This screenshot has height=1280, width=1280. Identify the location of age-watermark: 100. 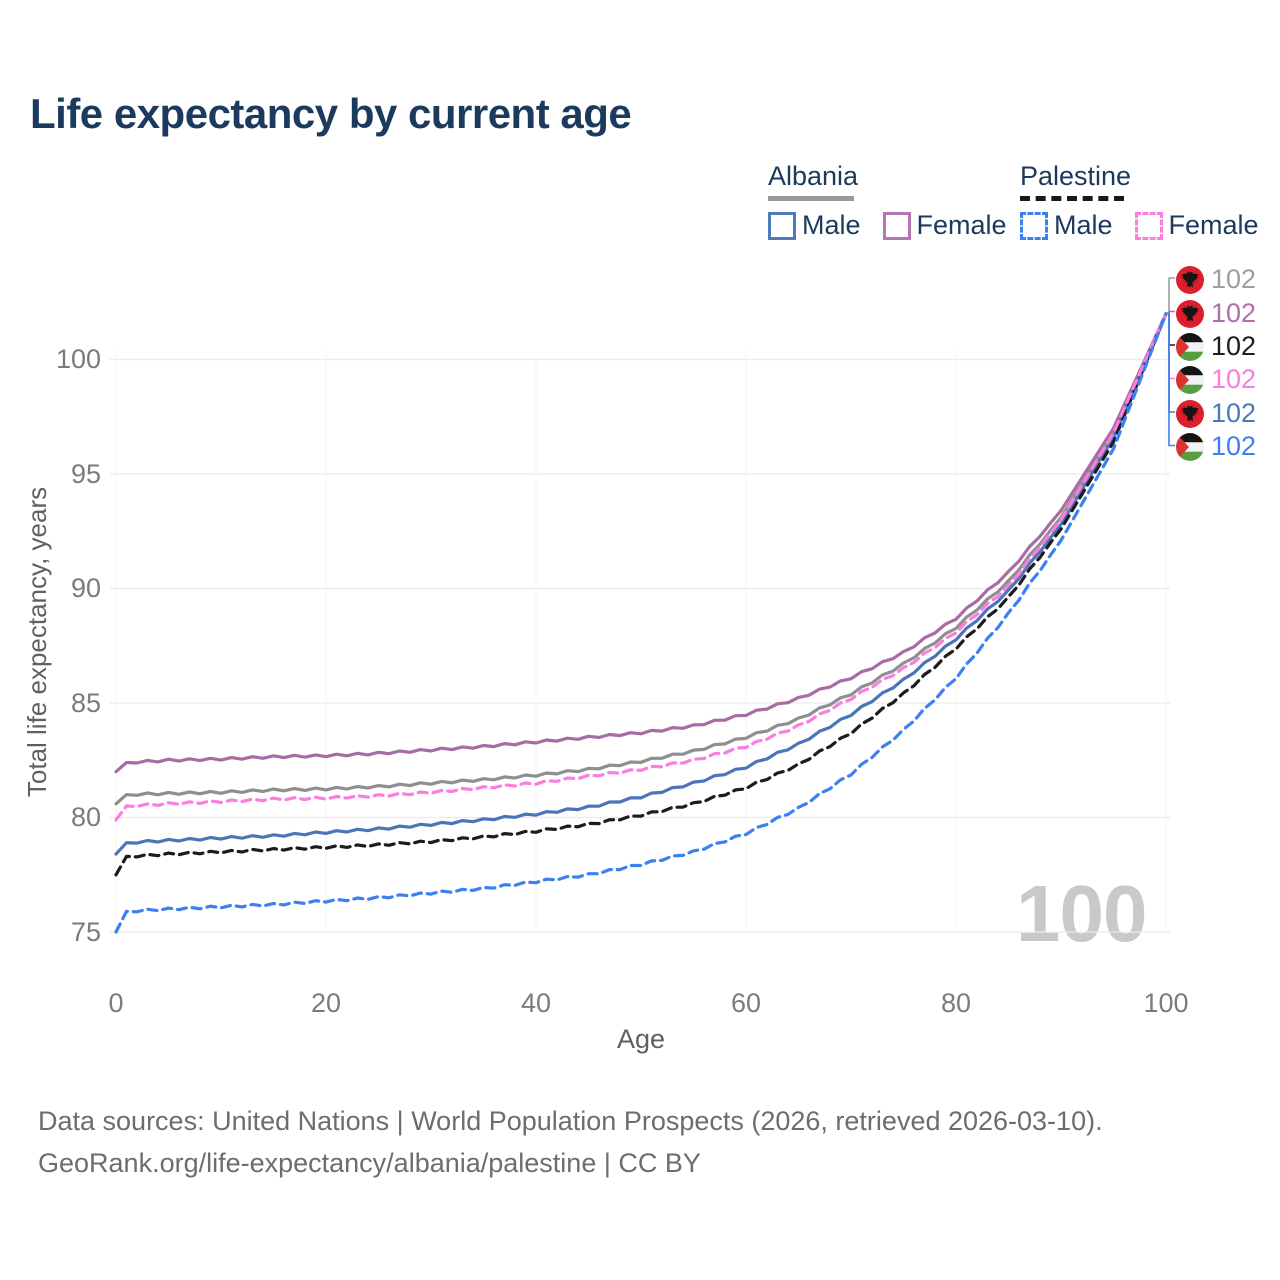
(1081, 913).